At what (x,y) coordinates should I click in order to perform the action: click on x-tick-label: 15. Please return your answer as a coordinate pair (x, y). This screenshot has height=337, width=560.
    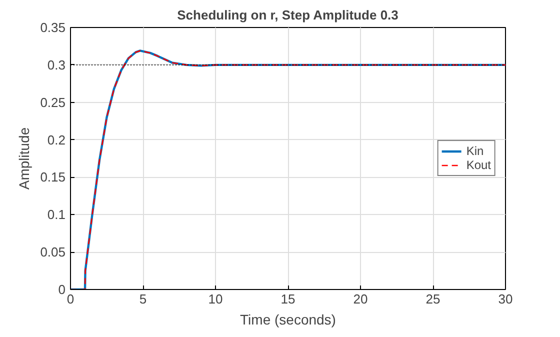
    Looking at the image, I should click on (288, 299).